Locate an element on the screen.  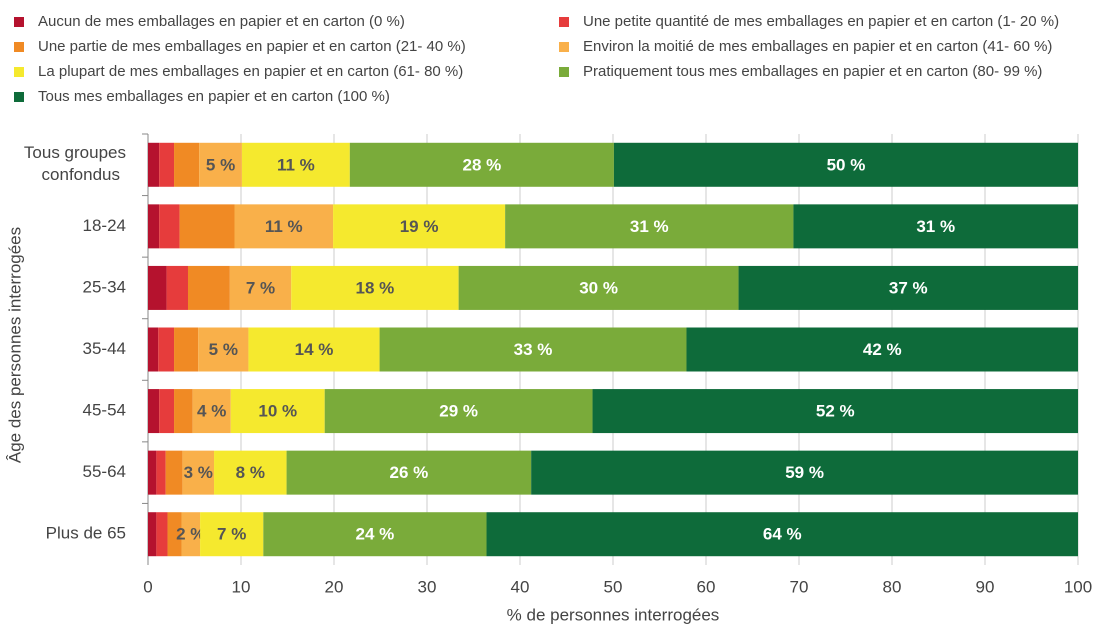
x-tick-label: 100 is located at coordinates (1078, 586).